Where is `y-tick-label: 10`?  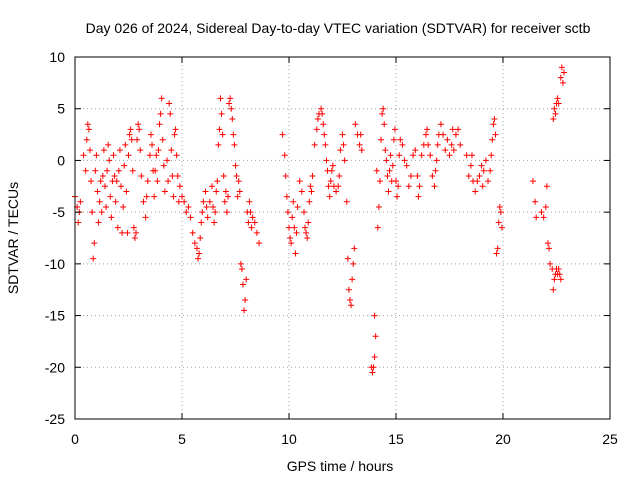
y-tick-label: 10 is located at coordinates (57, 57).